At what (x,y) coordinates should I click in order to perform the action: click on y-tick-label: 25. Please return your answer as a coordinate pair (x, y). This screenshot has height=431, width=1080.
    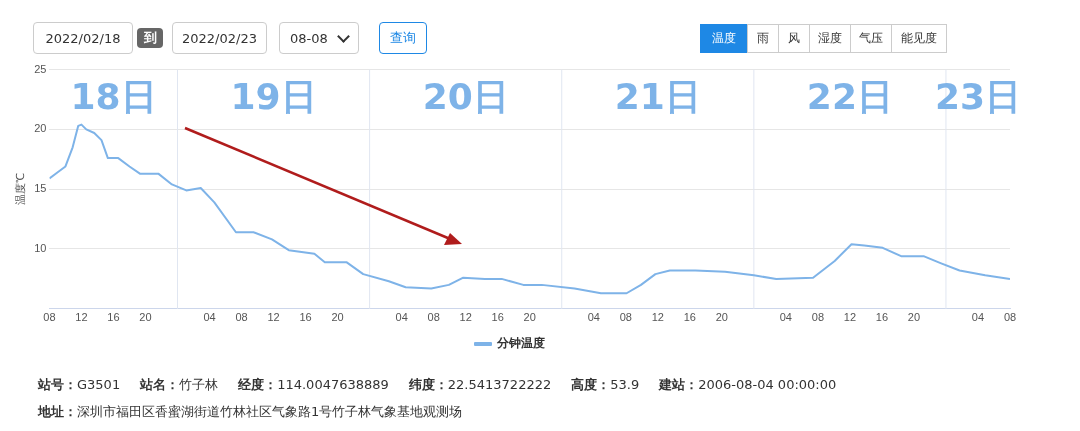
    Looking at the image, I should click on (40, 68).